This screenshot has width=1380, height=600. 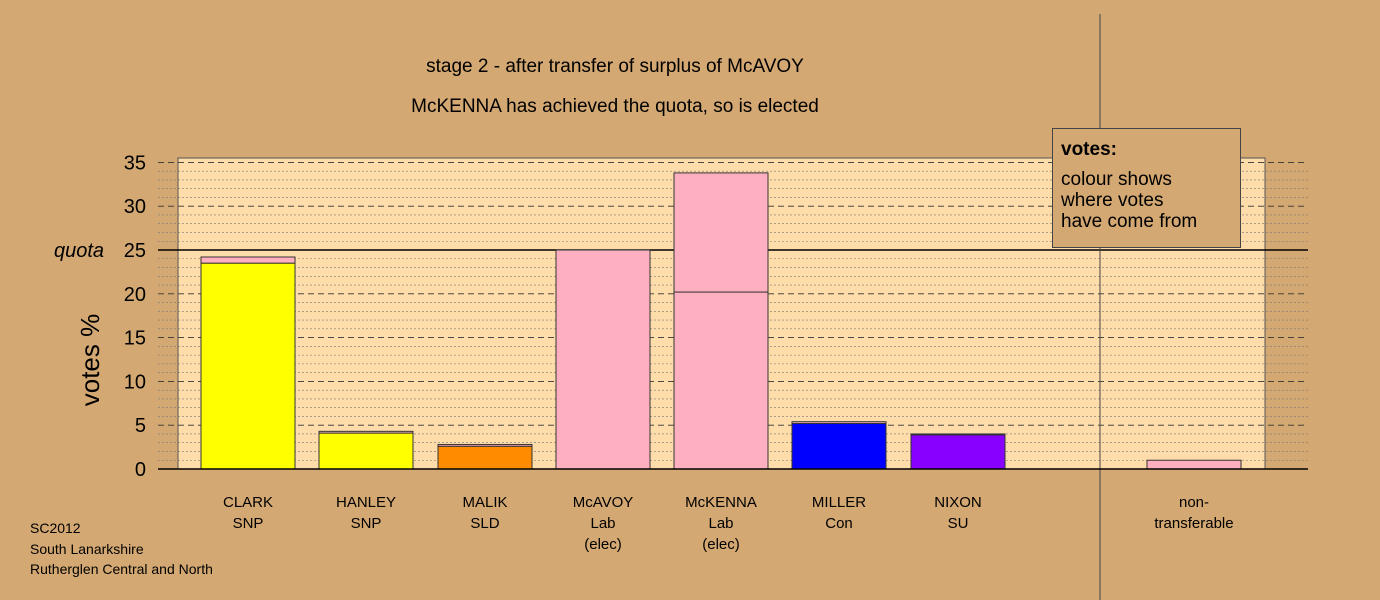 I want to click on x-category-label: Con, so click(x=839, y=523).